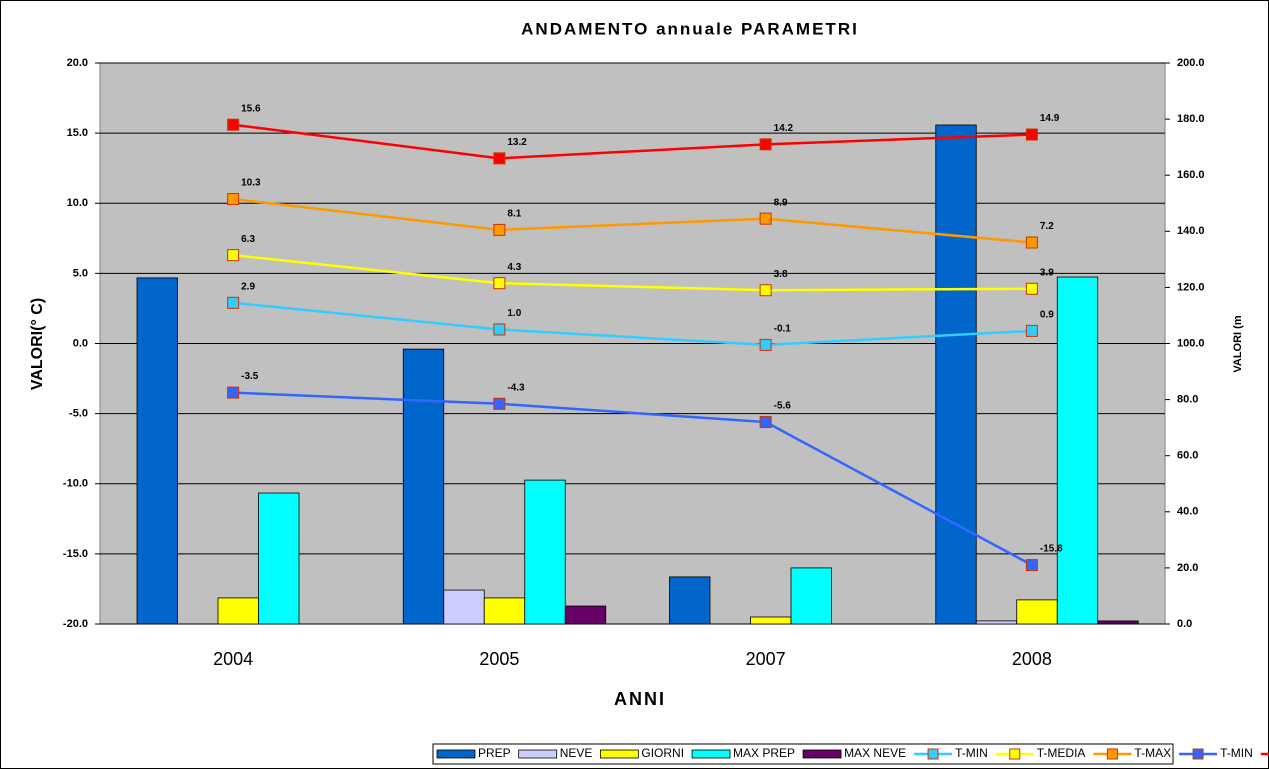 The image size is (1269, 769). What do you see at coordinates (1187, 400) in the screenshot?
I see `y2-tick-label: 80.0` at bounding box center [1187, 400].